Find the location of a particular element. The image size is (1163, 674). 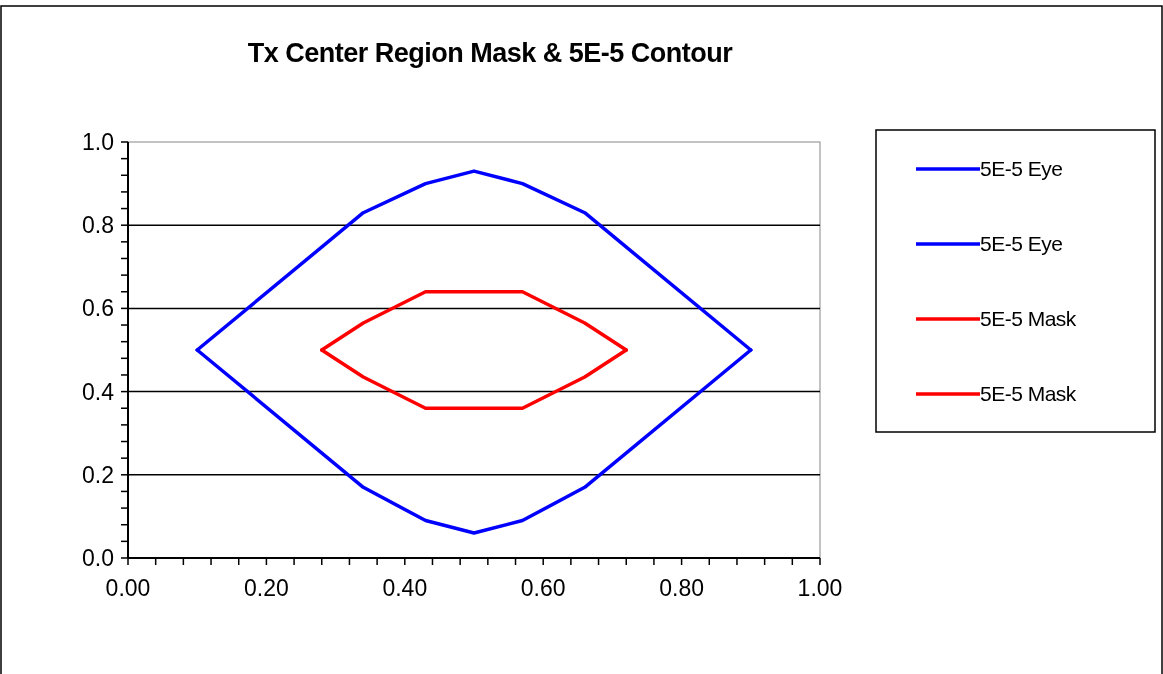

x-tick-label: 0.00 is located at coordinates (128, 588).